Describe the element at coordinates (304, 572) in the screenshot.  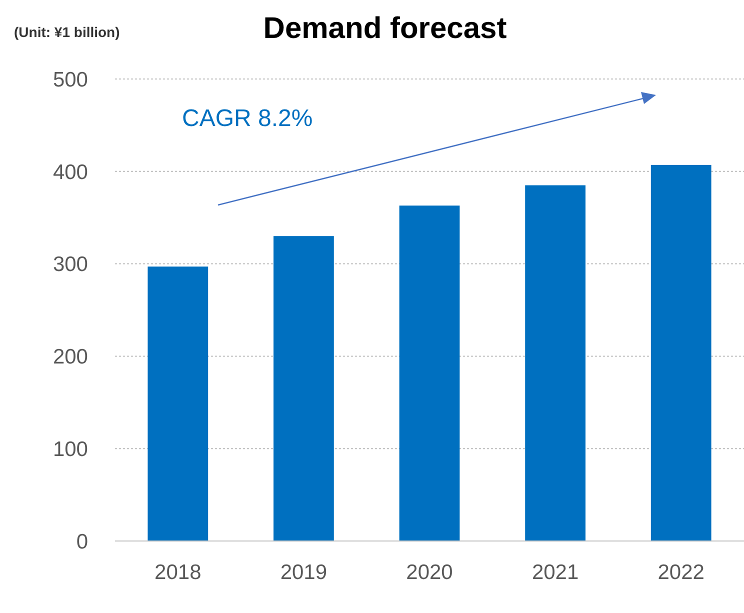
I see `x-tick-label: 2019` at that location.